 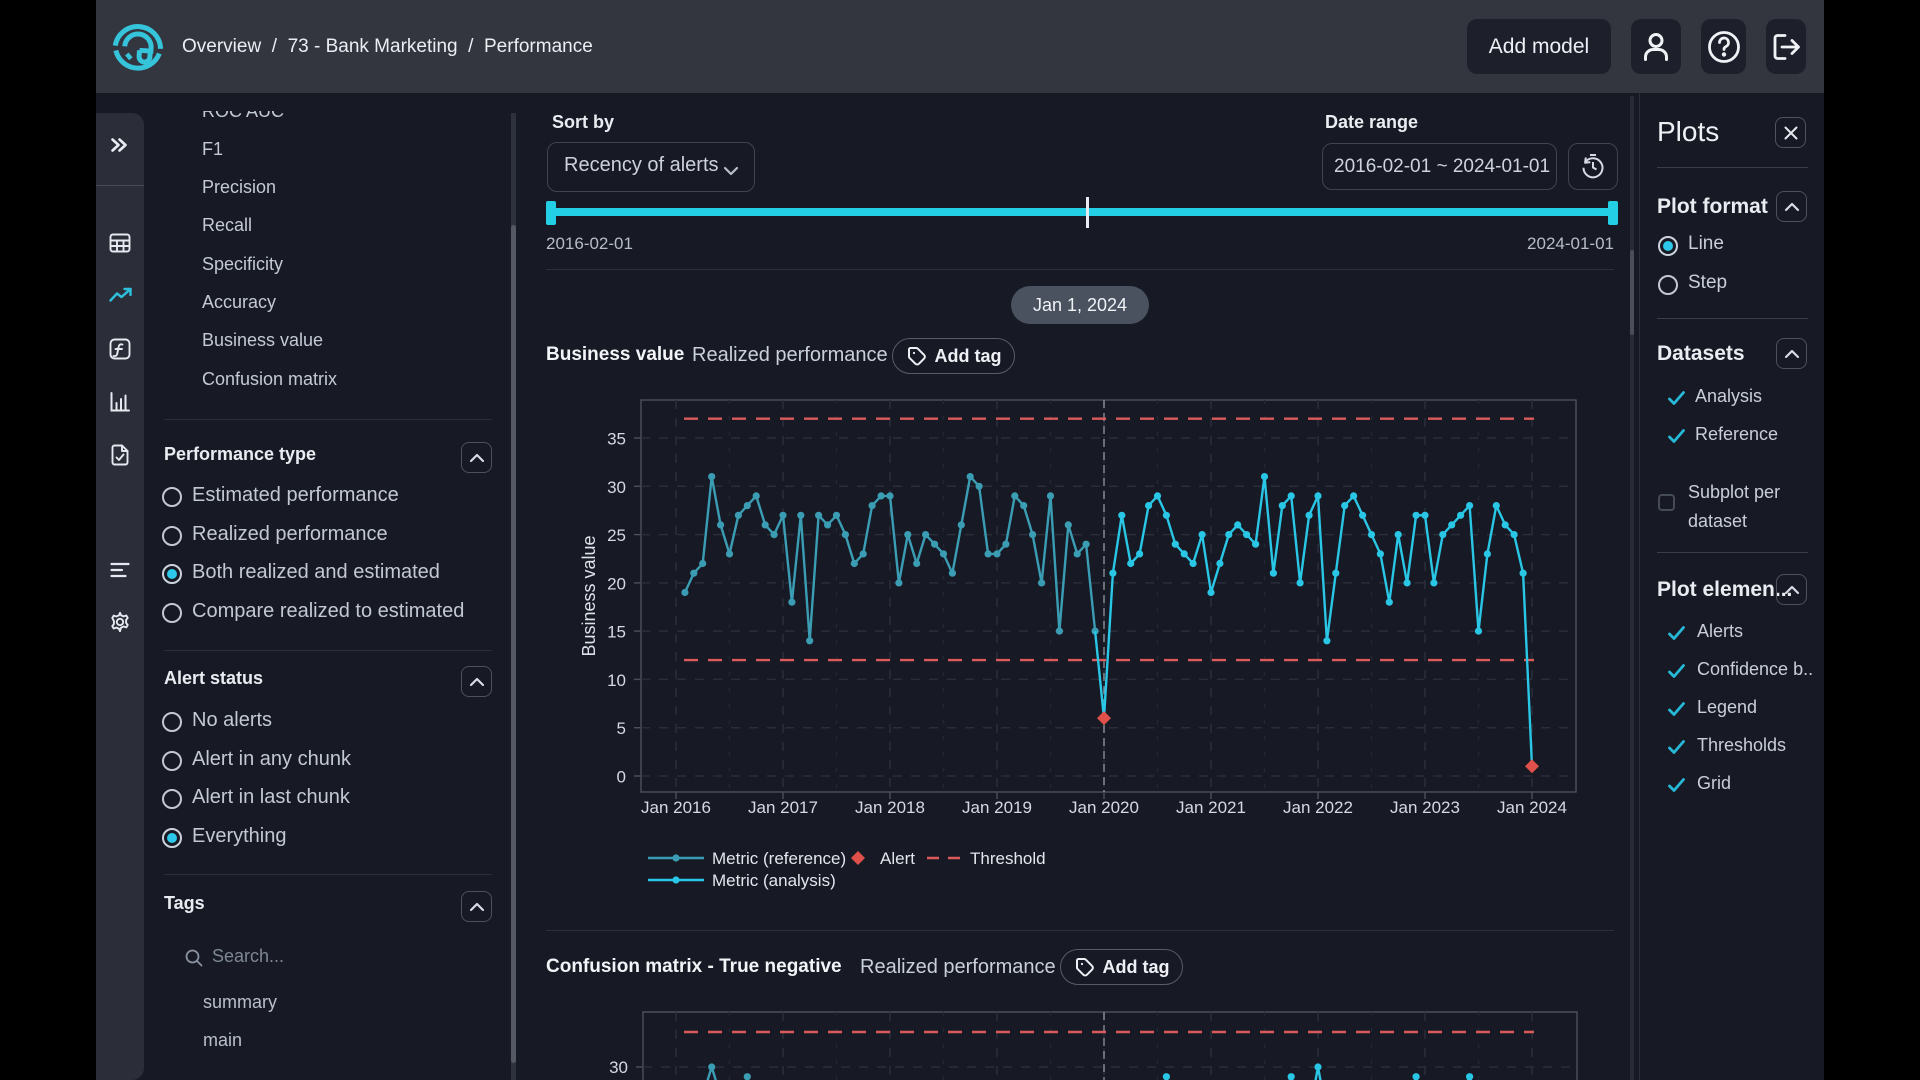 What do you see at coordinates (1425, 807) in the screenshot?
I see `svg-text: Jan 2023` at bounding box center [1425, 807].